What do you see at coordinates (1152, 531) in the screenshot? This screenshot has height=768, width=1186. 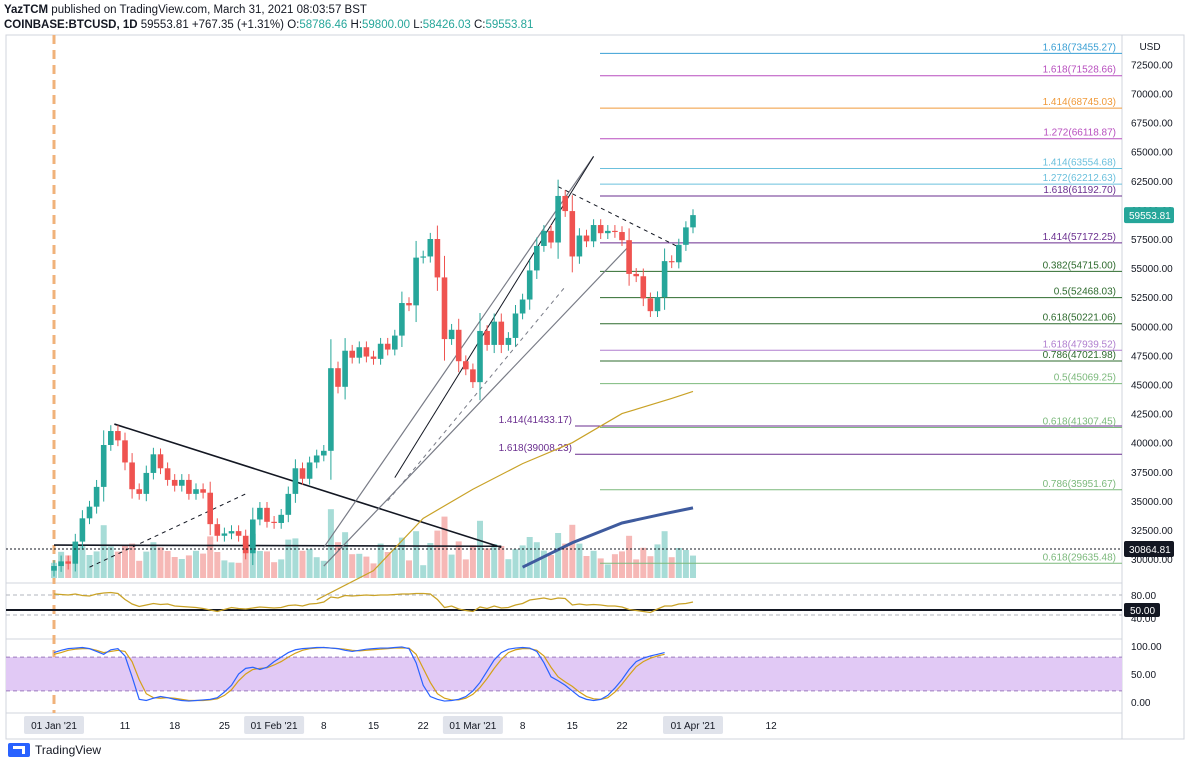 I see `price-tick-label: 32500.00` at bounding box center [1152, 531].